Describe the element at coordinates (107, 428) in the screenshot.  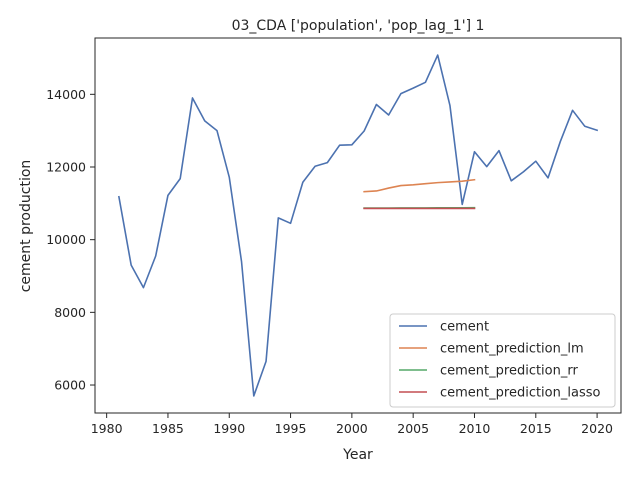
I see `x-tick-label: 1980` at that location.